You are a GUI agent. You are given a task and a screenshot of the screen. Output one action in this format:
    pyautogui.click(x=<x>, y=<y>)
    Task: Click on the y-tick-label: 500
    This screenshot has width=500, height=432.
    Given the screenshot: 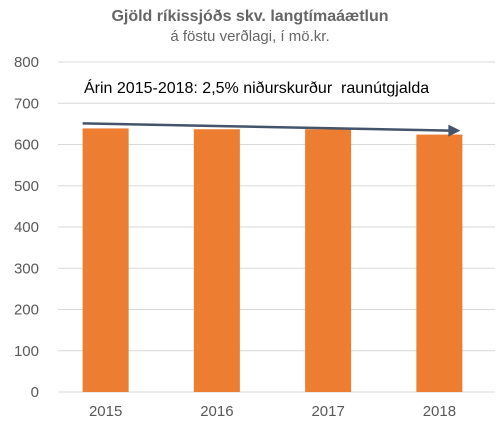 What is the action you would take?
    pyautogui.click(x=26, y=186)
    